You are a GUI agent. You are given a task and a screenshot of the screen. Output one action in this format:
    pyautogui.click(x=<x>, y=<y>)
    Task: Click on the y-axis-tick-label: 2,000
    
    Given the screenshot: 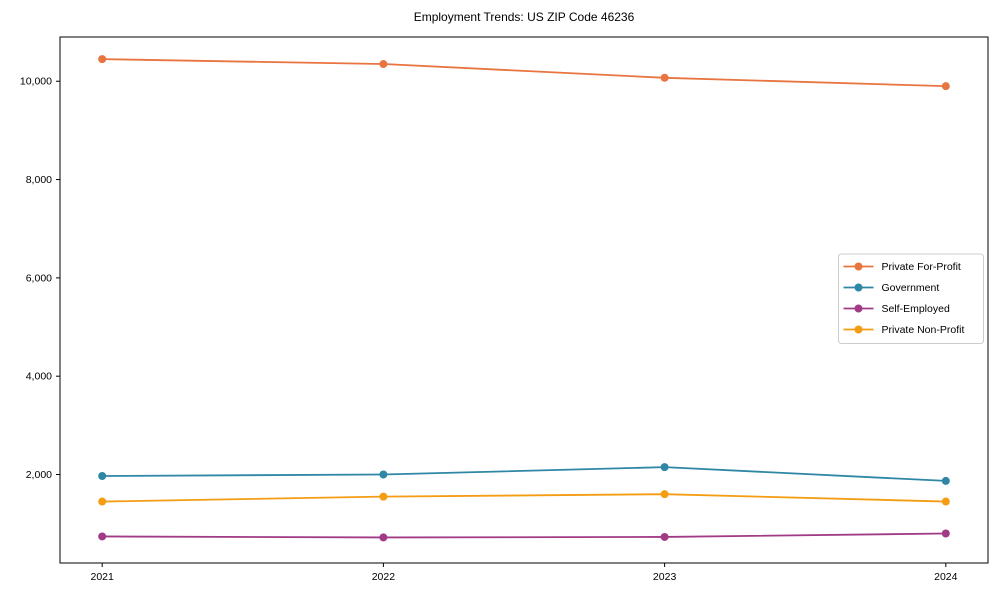 What is the action you would take?
    pyautogui.click(x=39, y=475)
    